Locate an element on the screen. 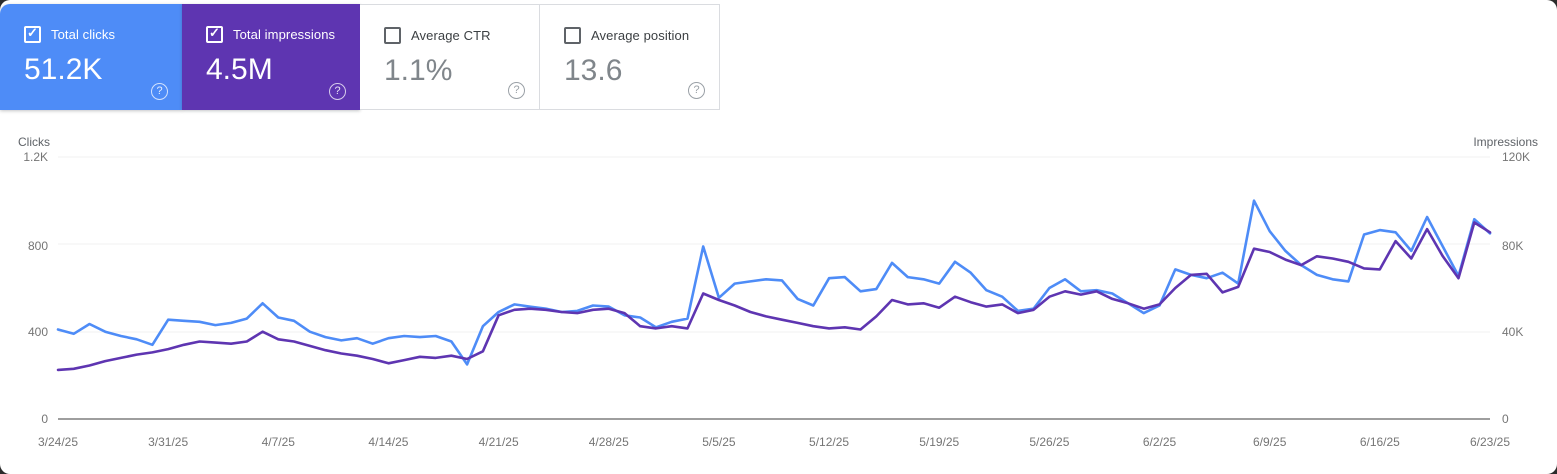 The width and height of the screenshot is (1557, 474). x-tick-label: 4/21/25 is located at coordinates (498, 442).